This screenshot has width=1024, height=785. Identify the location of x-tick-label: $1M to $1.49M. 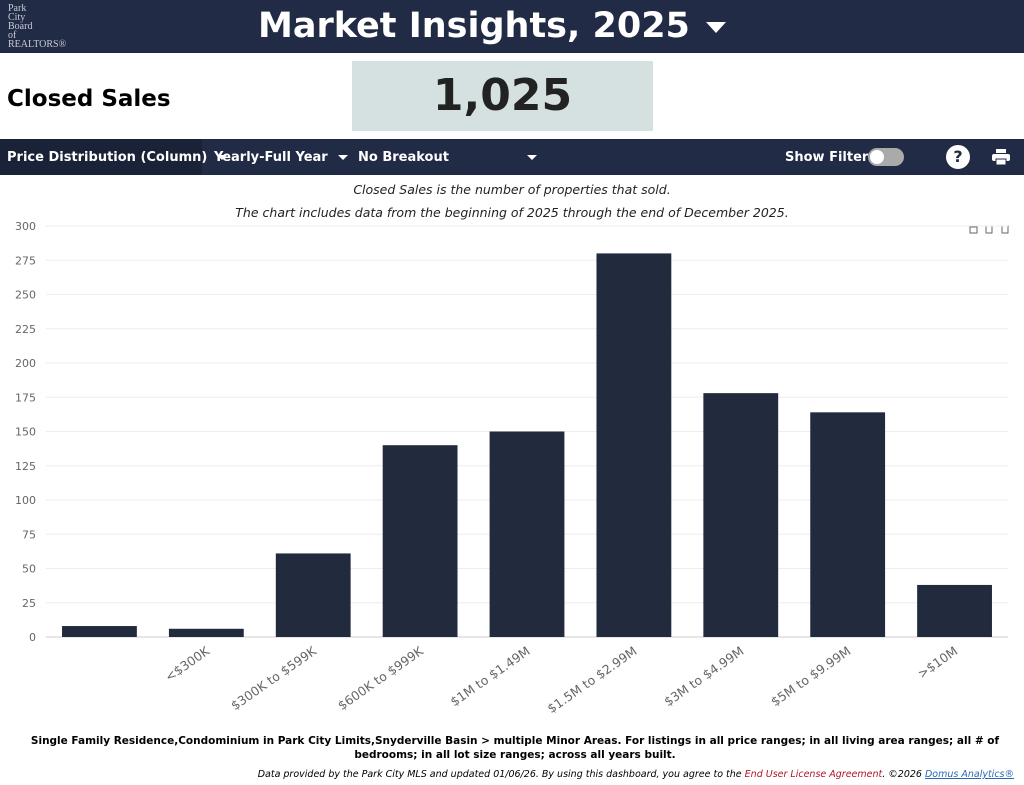
(489, 676).